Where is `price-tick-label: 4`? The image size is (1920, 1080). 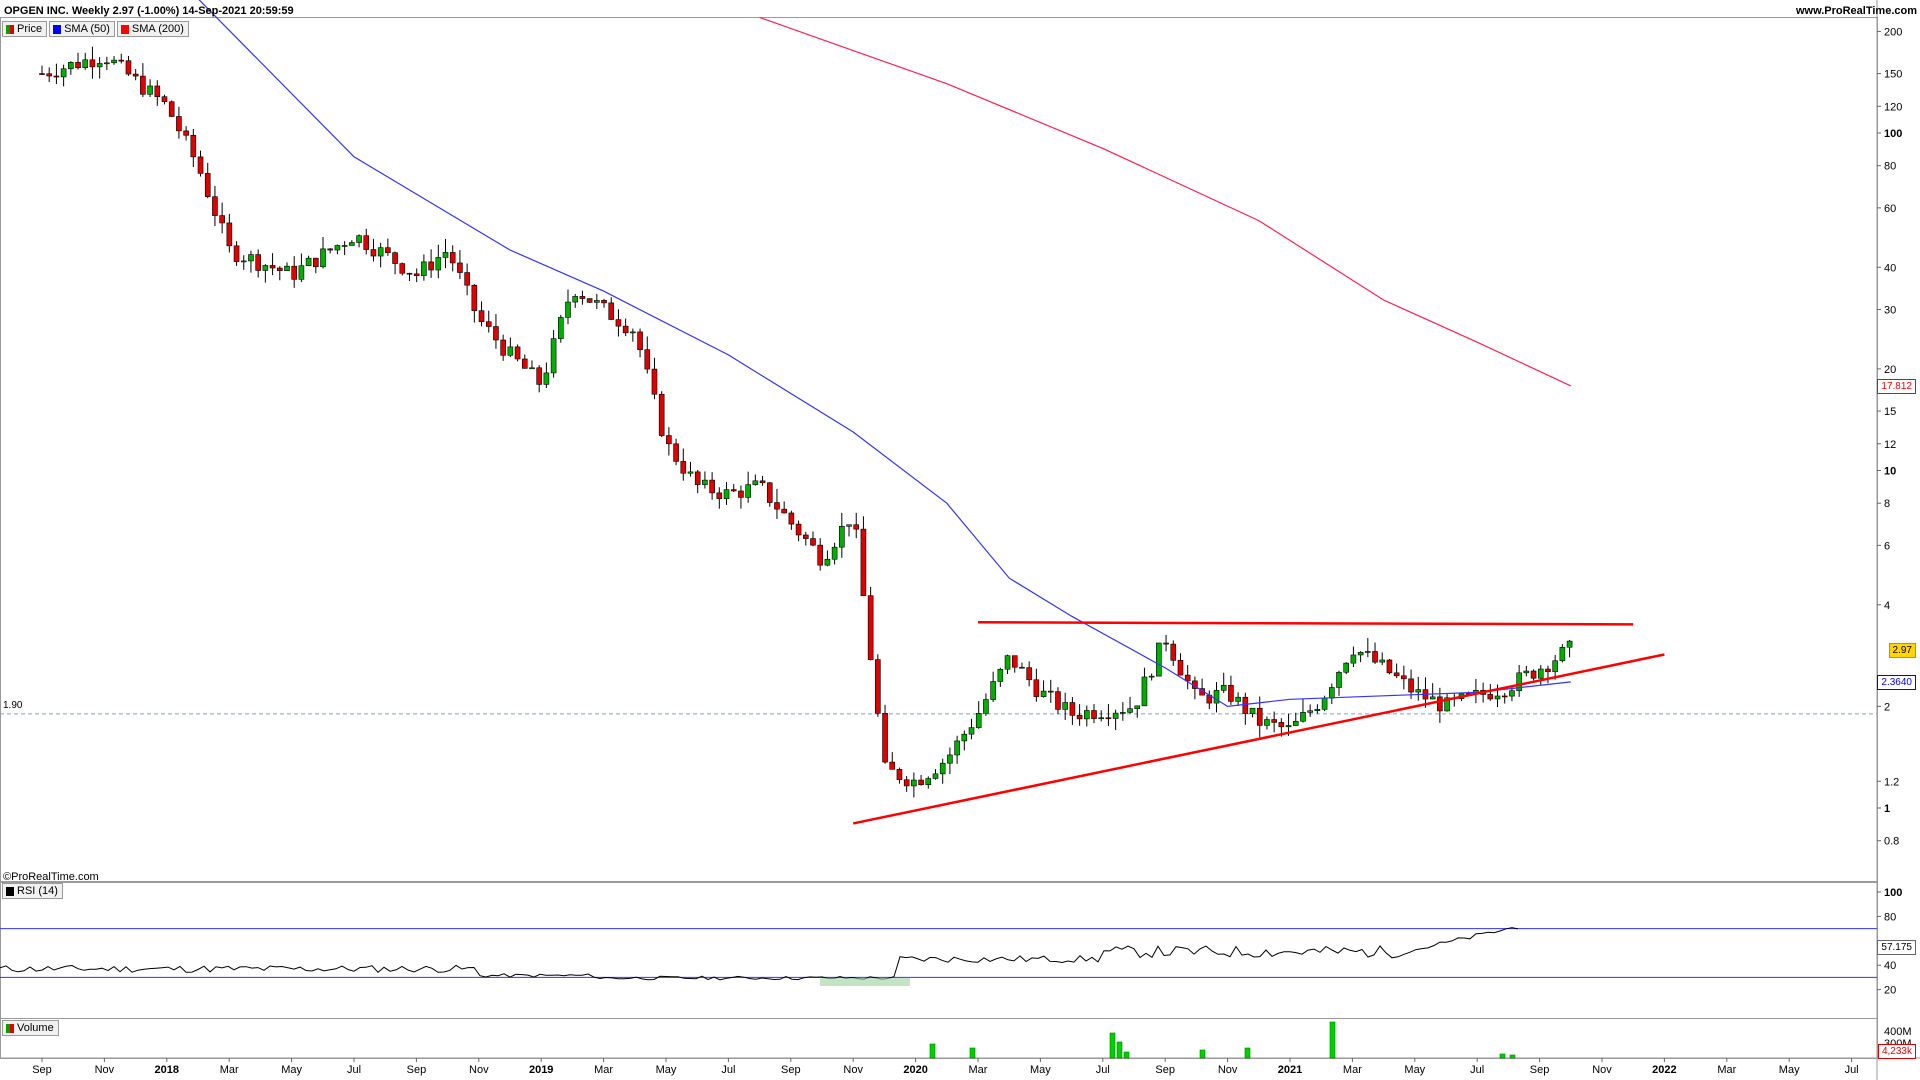 price-tick-label: 4 is located at coordinates (1887, 606).